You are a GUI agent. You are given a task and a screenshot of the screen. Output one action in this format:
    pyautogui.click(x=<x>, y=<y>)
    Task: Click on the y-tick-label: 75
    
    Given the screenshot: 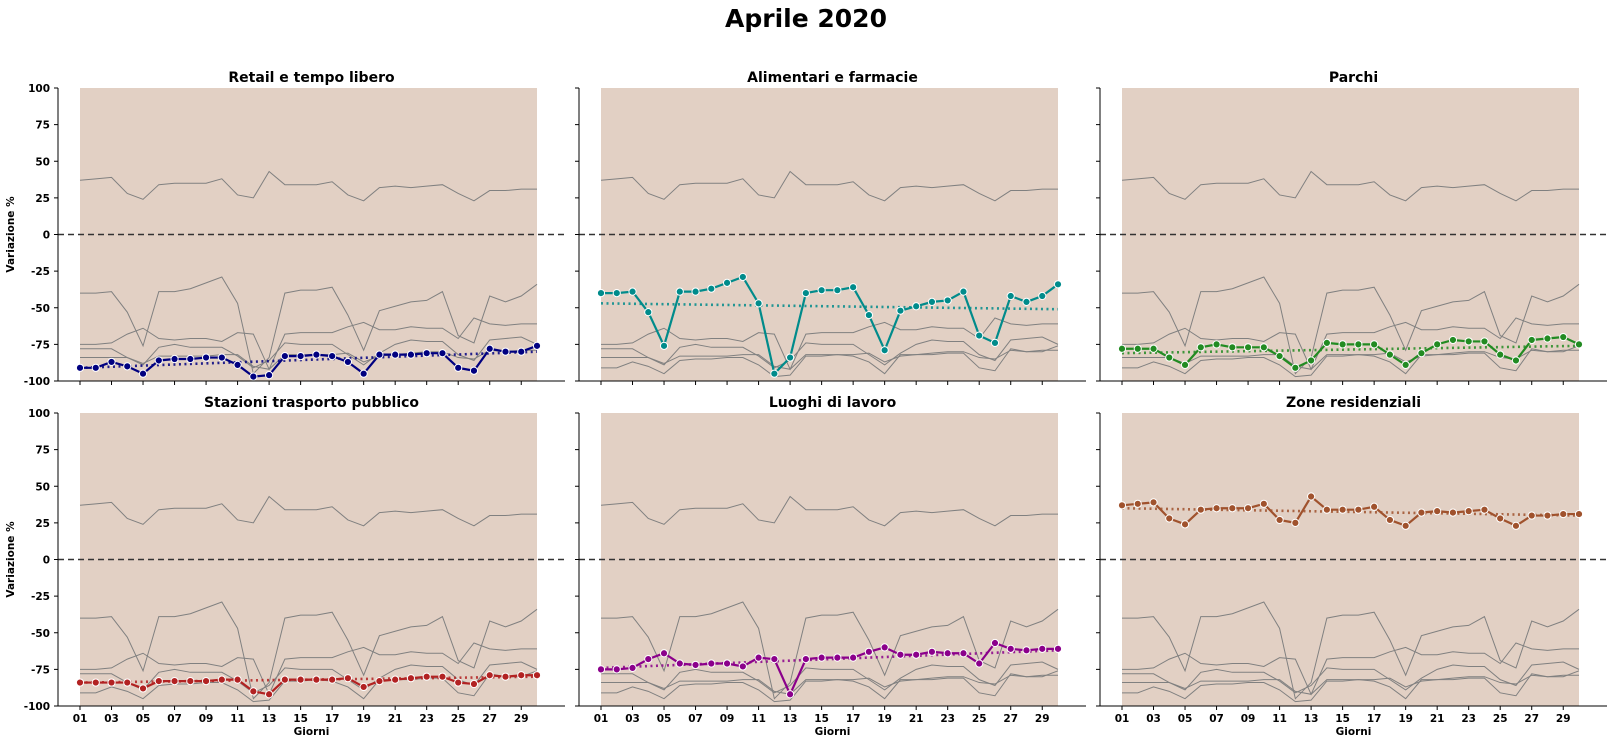 What is the action you would take?
    pyautogui.click(x=42, y=126)
    